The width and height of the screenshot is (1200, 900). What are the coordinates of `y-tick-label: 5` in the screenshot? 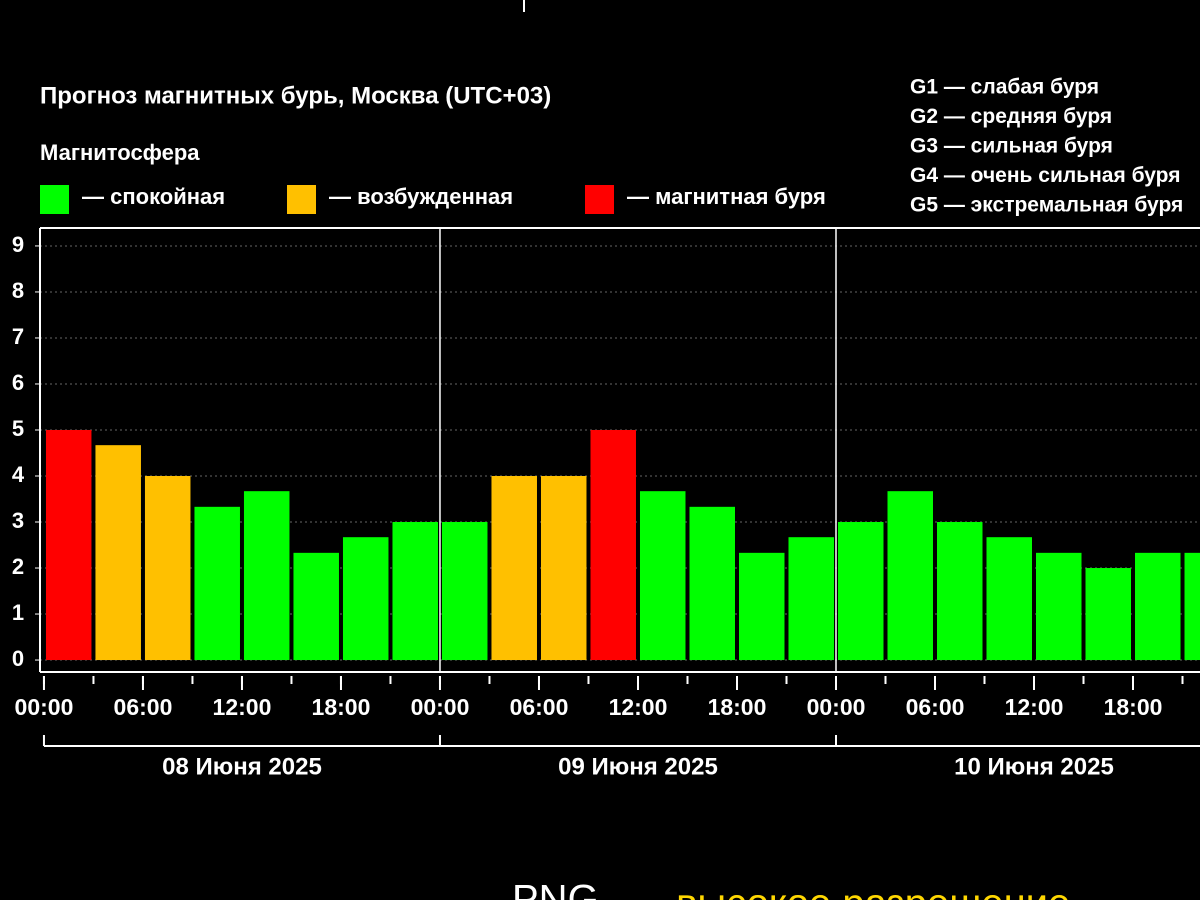 It's located at (18, 428).